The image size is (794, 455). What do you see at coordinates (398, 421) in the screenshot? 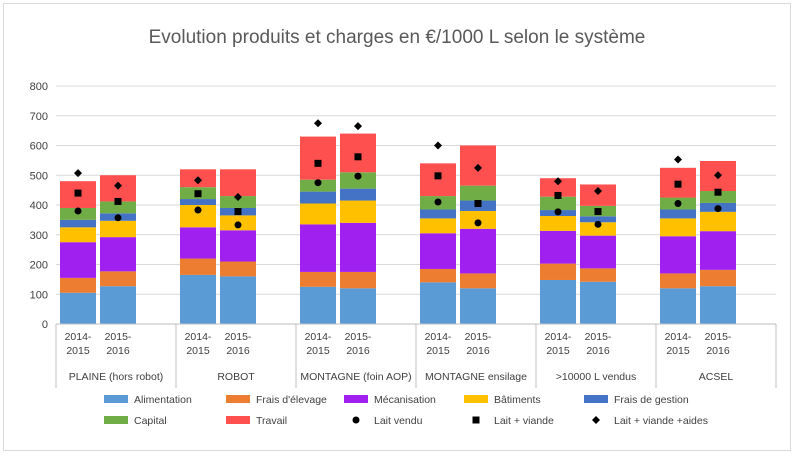
I see `legend-label: Lait vendu` at bounding box center [398, 421].